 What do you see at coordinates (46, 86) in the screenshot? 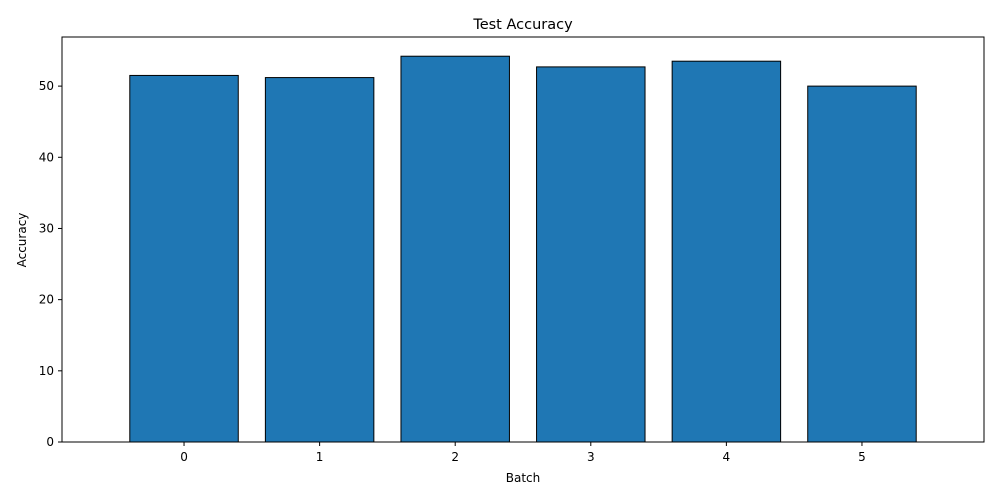
I see `y-tick-label-50: 50` at bounding box center [46, 86].